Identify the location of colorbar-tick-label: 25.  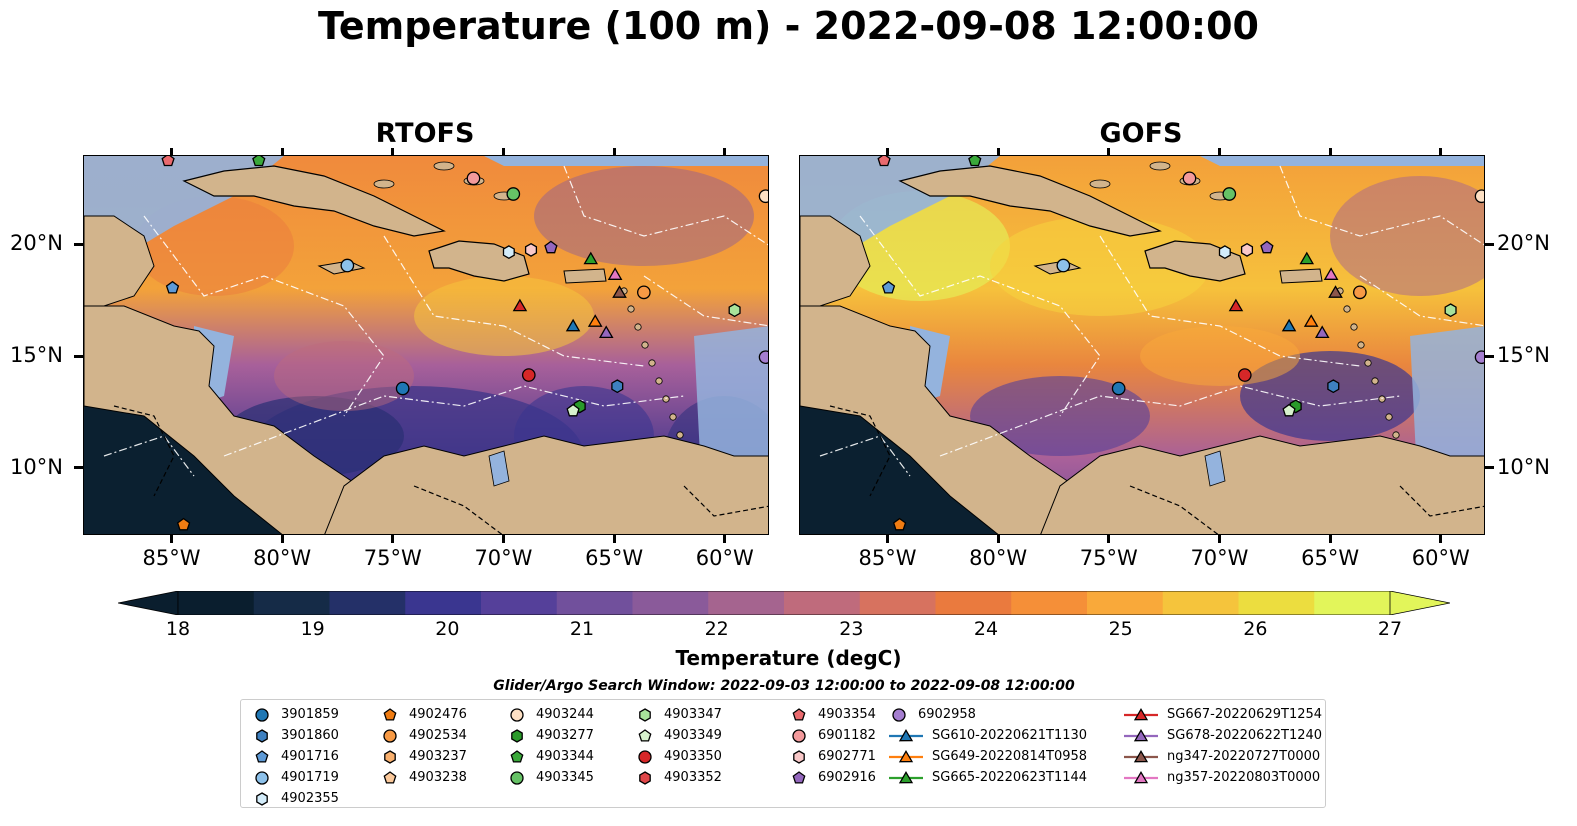
(1120, 629).